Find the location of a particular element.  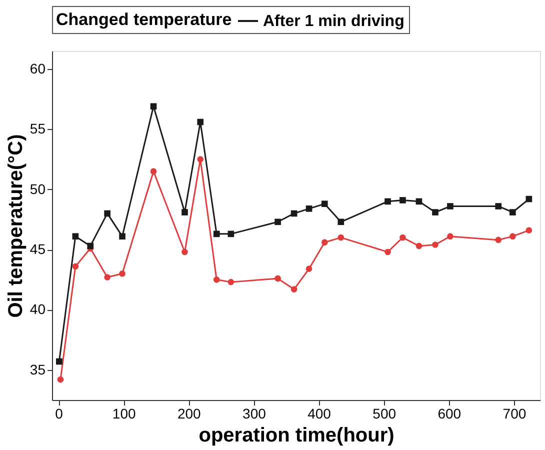

y-axis-title: Oil temperature(°C) is located at coordinates (15, 226).